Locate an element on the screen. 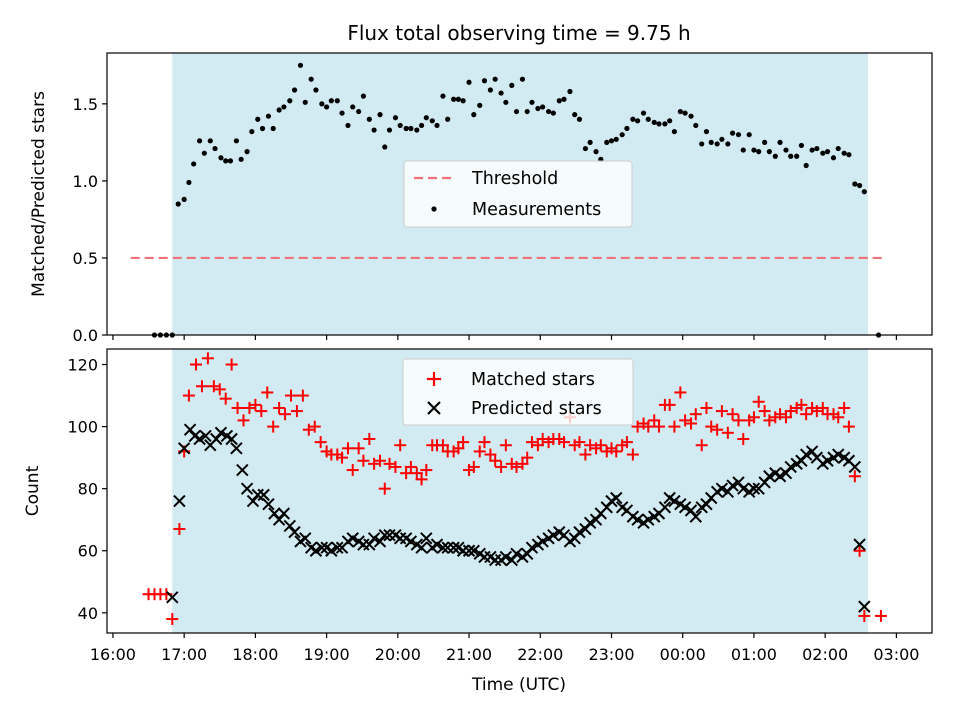  x-tick-label: 22:00 is located at coordinates (540, 654).